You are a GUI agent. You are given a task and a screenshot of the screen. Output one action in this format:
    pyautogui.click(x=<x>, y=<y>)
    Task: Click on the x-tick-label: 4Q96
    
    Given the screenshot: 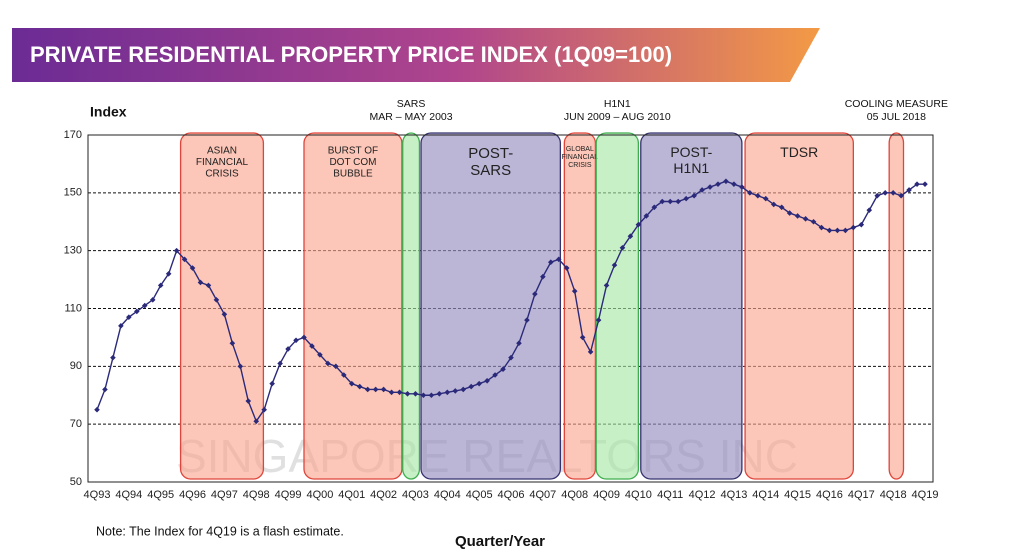 What is the action you would take?
    pyautogui.click(x=192, y=495)
    